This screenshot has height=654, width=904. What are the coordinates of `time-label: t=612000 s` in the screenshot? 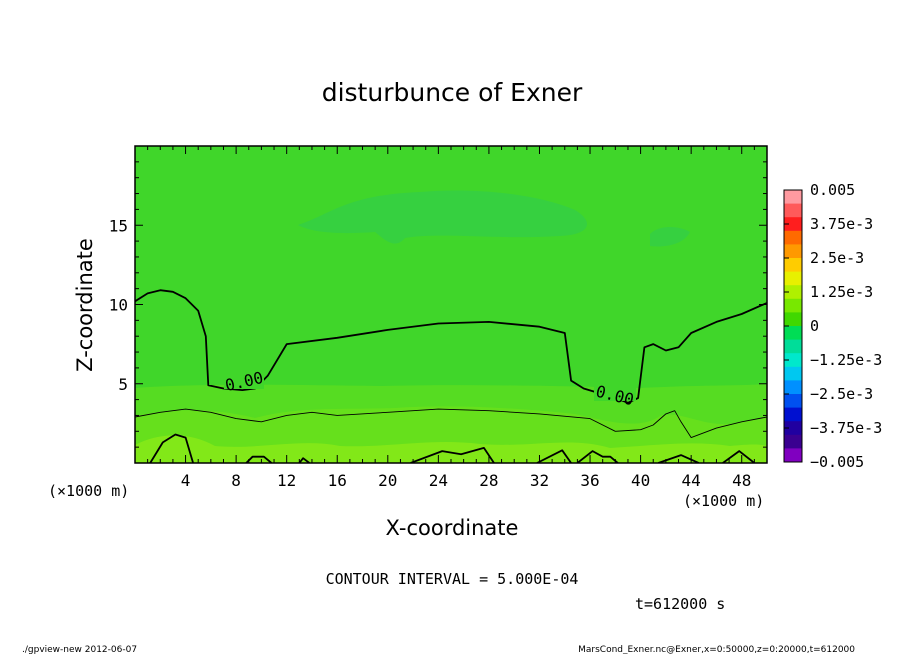 It's located at (680, 604).